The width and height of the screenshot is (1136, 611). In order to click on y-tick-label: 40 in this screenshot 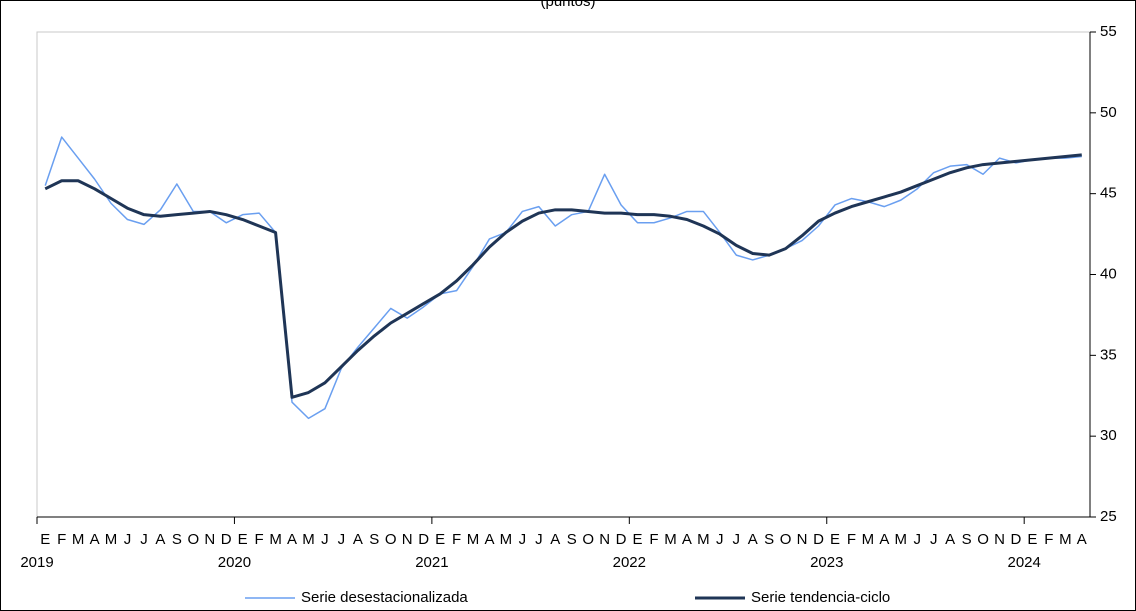, I will do `click(1108, 273)`.